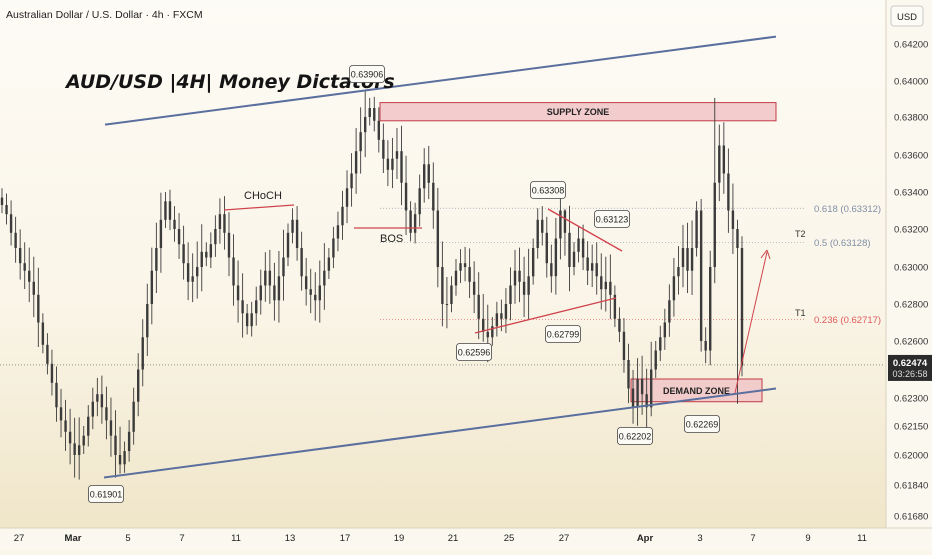 The width and height of the screenshot is (932, 555). I want to click on choch-line, so click(259, 207).